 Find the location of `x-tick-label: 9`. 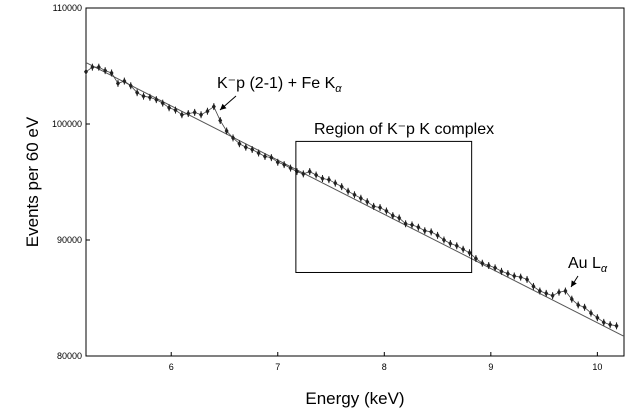

x-tick-label: 9 is located at coordinates (490, 367).